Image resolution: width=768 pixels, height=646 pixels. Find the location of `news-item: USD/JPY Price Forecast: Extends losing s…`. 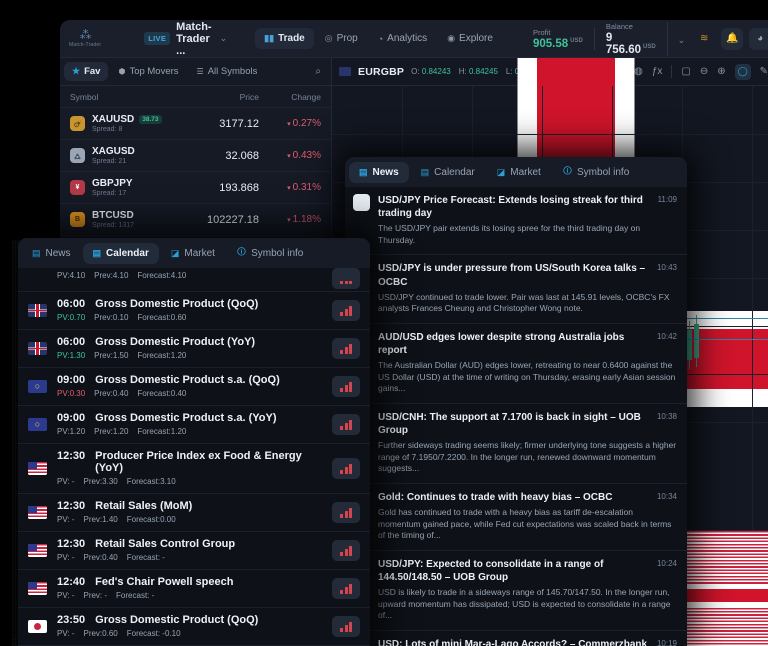

news-item: USD/JPY Price Forecast: Extends losing s… is located at coordinates (516, 221).